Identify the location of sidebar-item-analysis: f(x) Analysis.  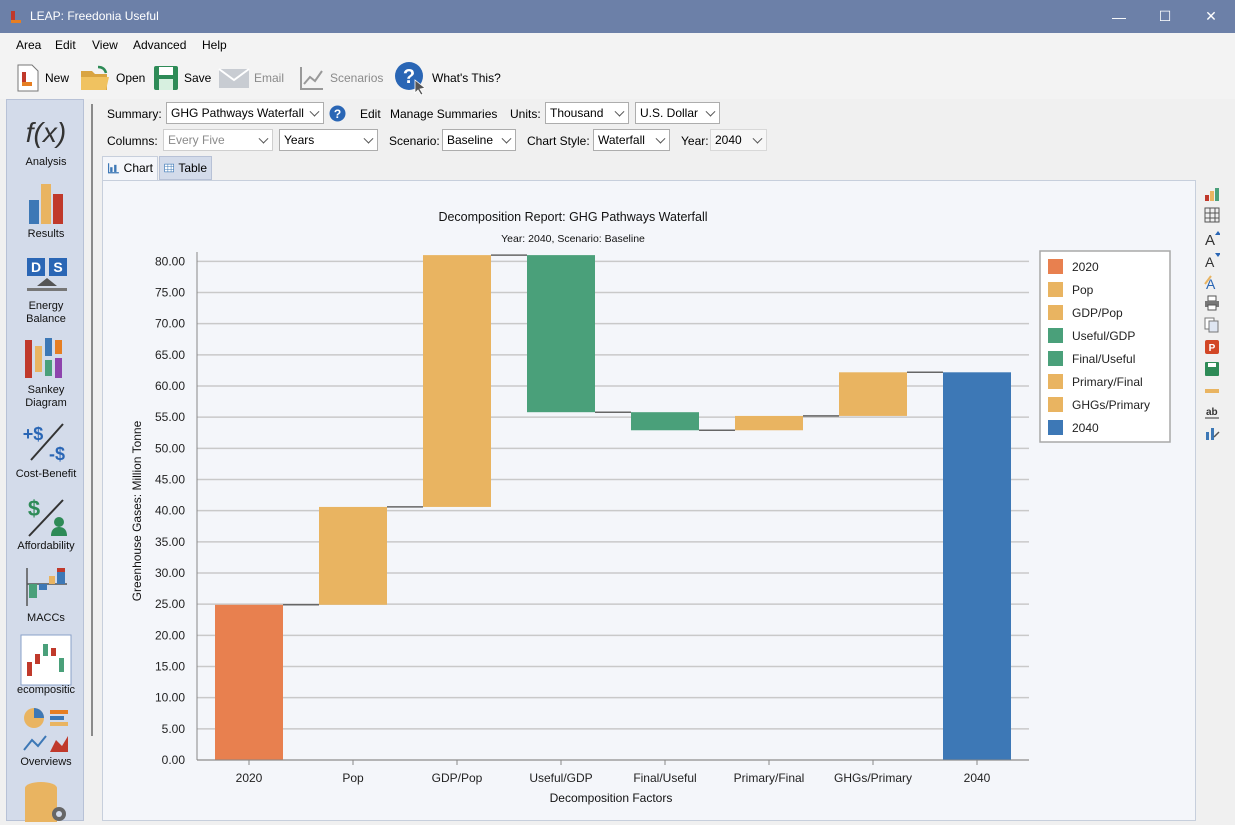
(46, 141).